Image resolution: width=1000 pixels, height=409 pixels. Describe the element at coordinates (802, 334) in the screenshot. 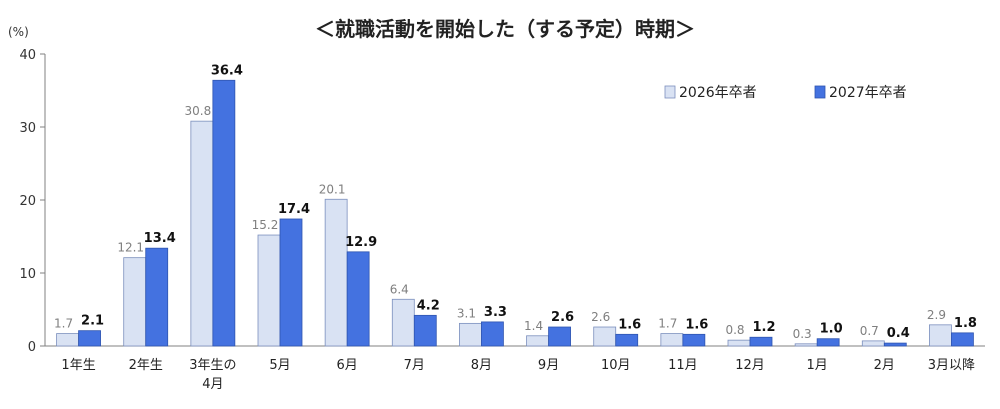

I see `data-label-2026: 0.3` at that location.